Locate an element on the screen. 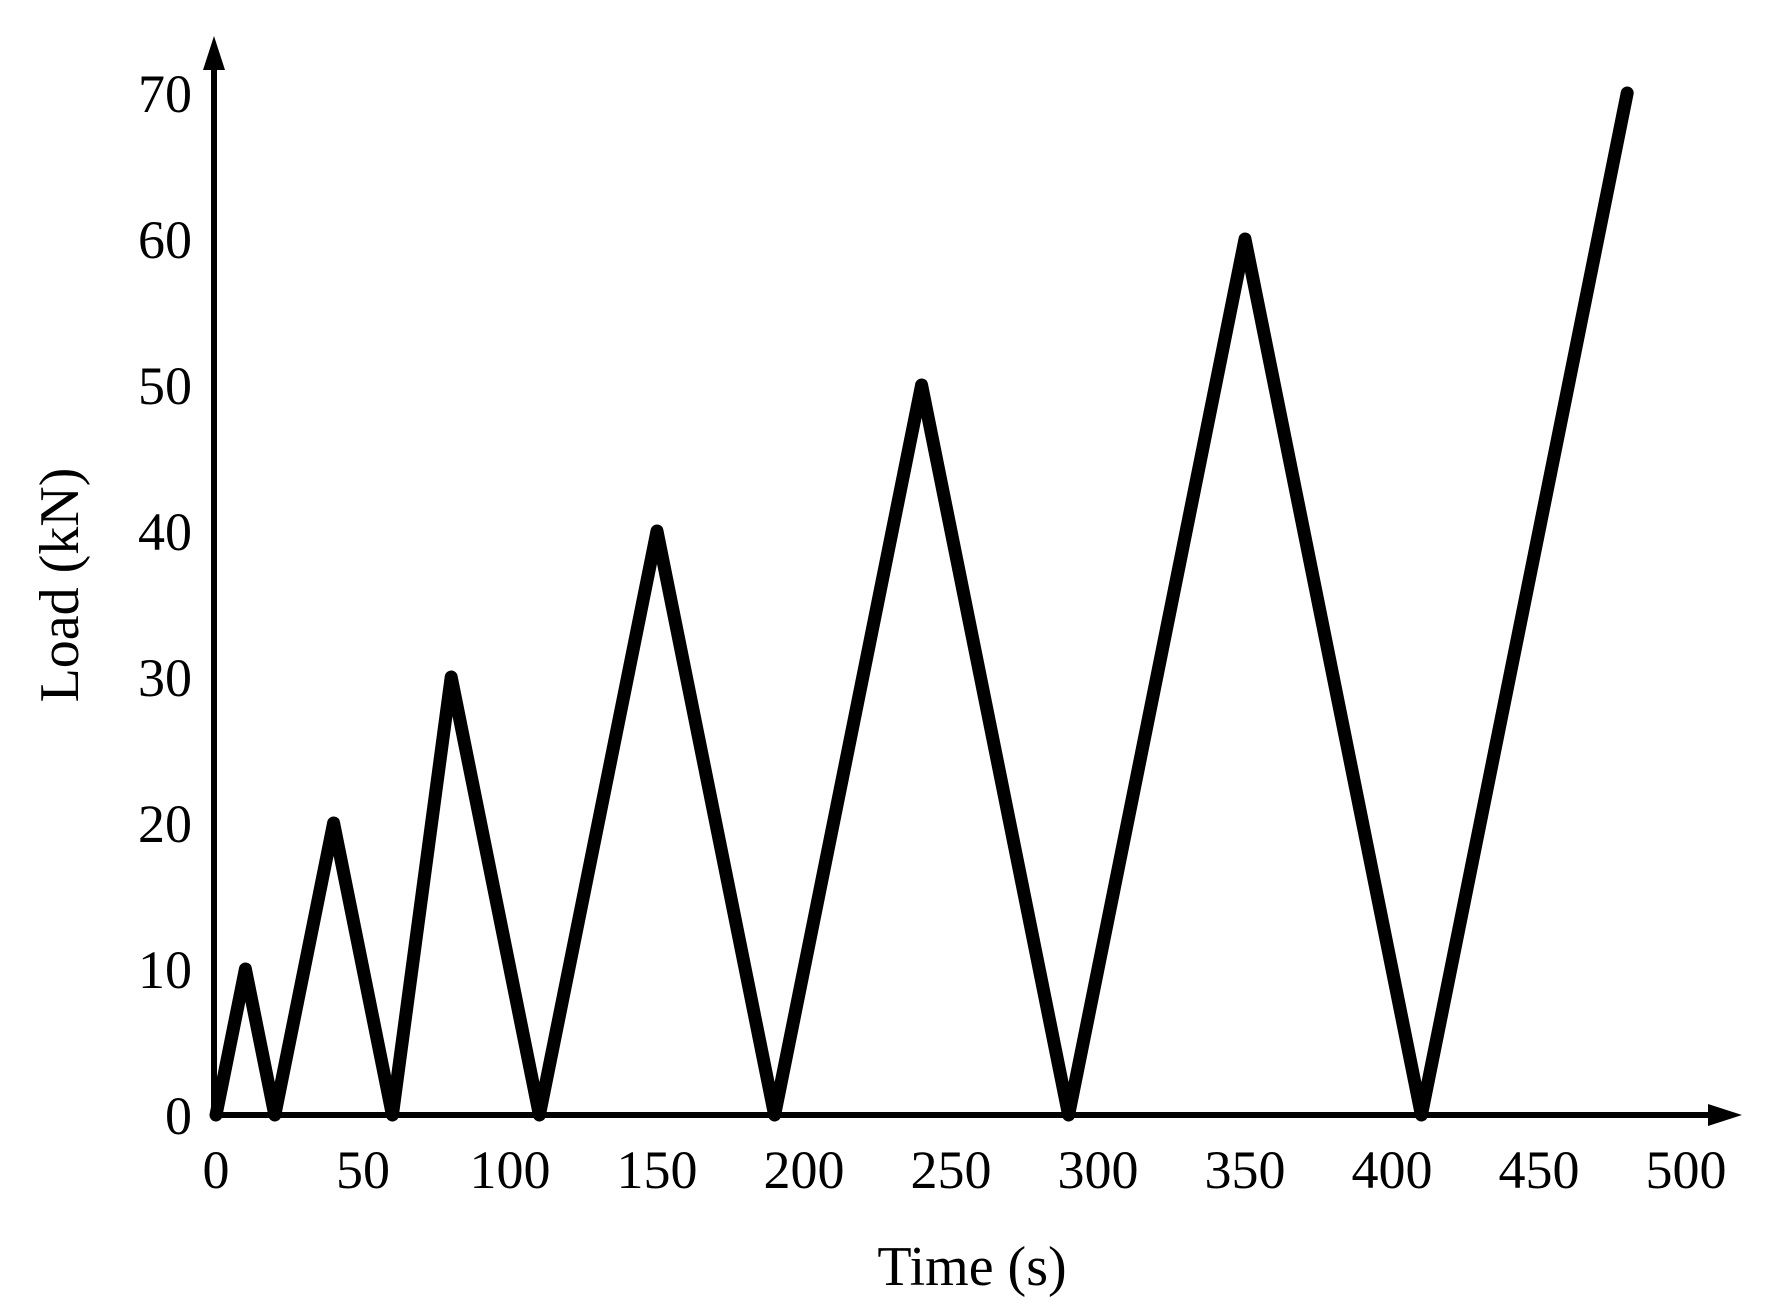 The height and width of the screenshot is (1315, 1773). x-tick-label: 150 is located at coordinates (657, 1170).